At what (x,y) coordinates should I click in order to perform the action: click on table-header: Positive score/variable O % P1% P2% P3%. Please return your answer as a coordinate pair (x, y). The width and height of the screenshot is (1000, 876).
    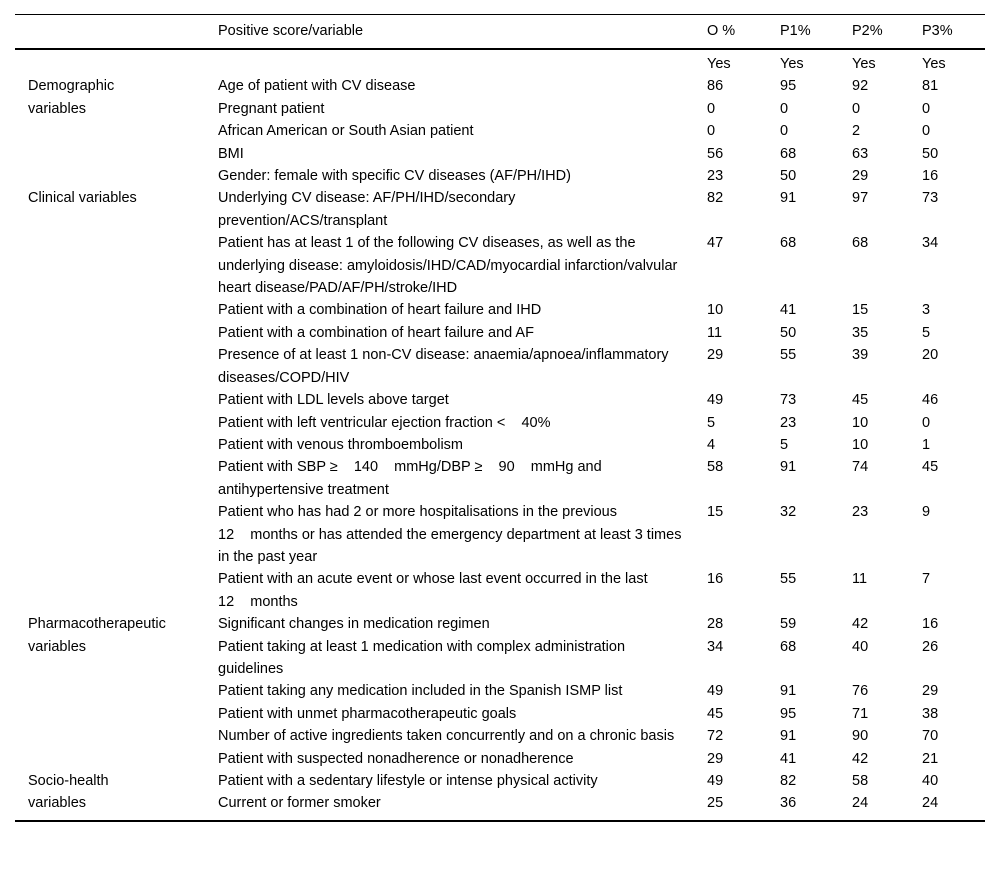
    Looking at the image, I should click on (500, 32).